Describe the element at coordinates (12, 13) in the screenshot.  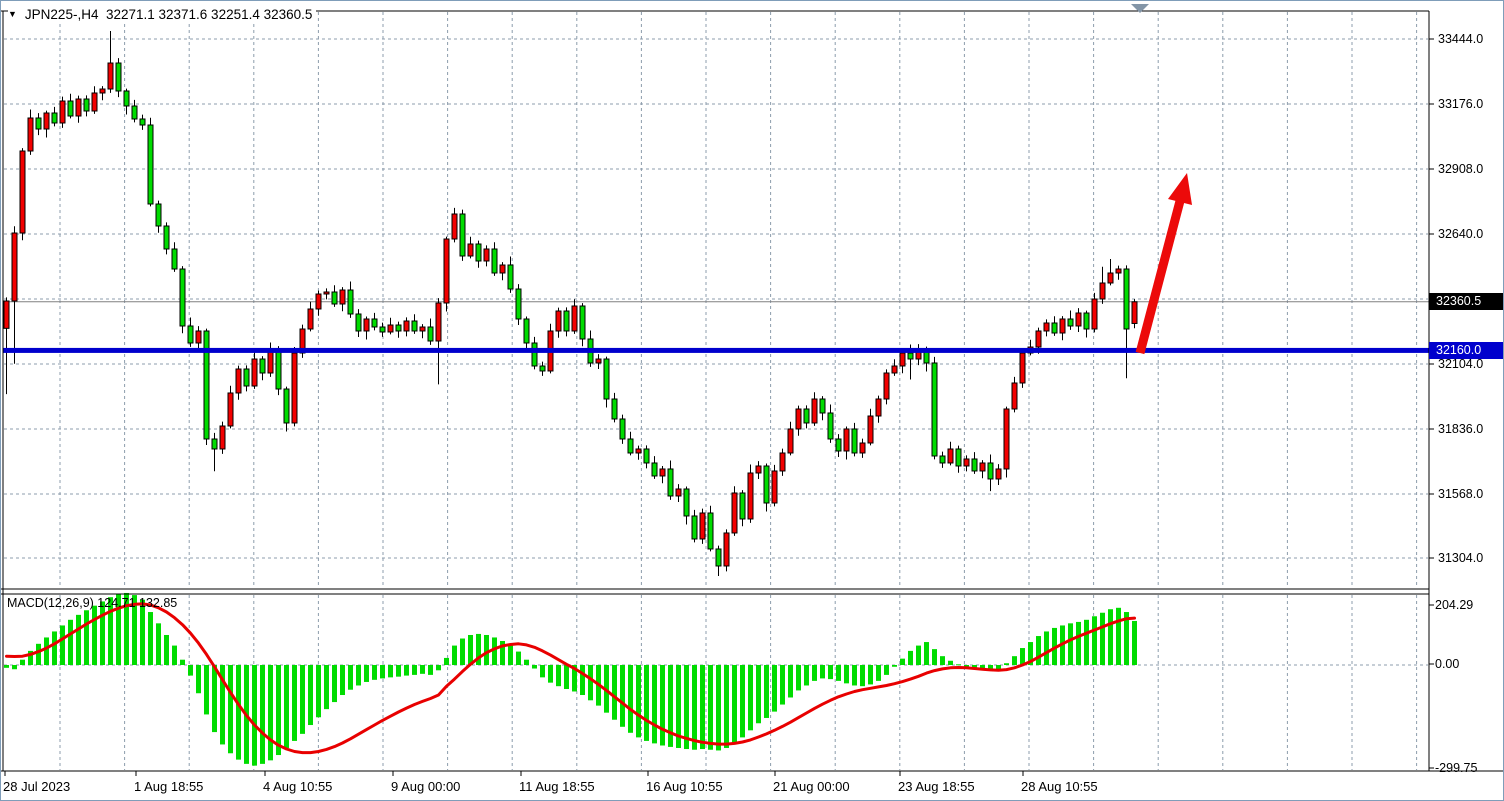
I see `symbol-collapse-icon: ▼` at that location.